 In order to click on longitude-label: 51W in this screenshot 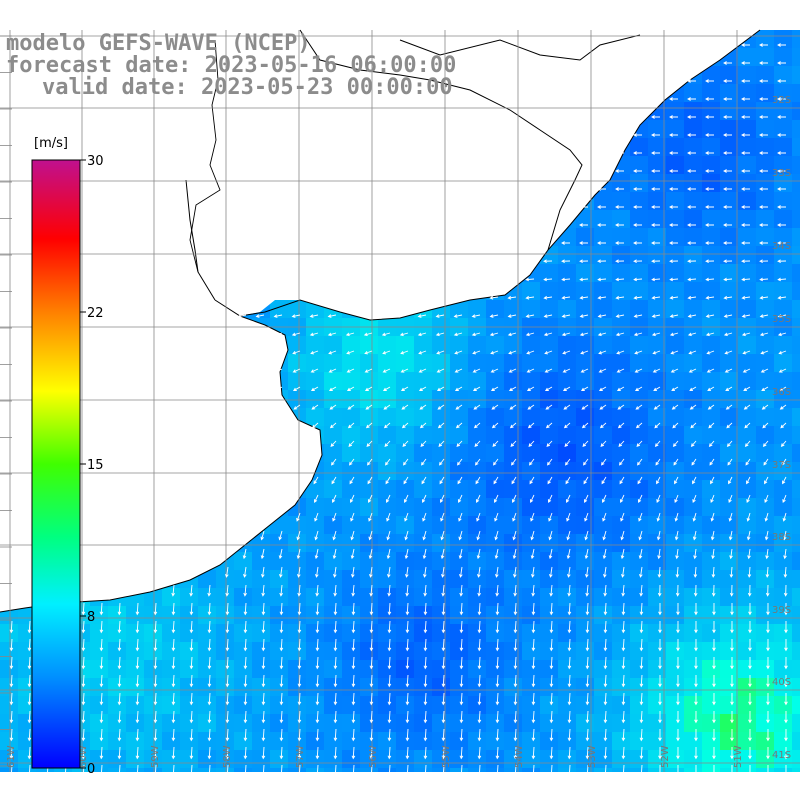, I will do `click(738, 756)`.